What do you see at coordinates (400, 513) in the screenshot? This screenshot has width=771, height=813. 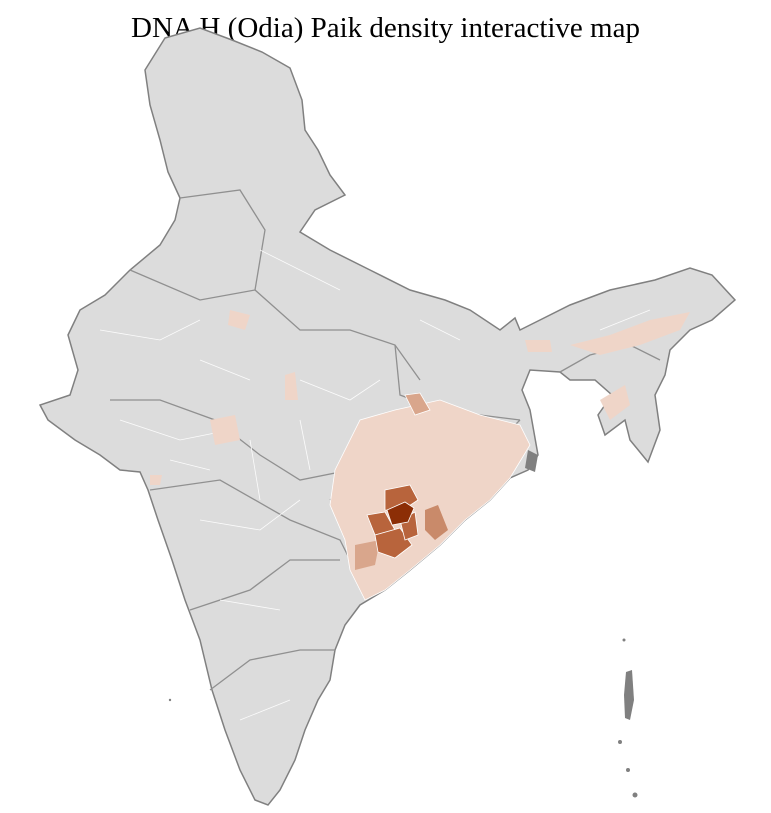 I see `region-high` at bounding box center [400, 513].